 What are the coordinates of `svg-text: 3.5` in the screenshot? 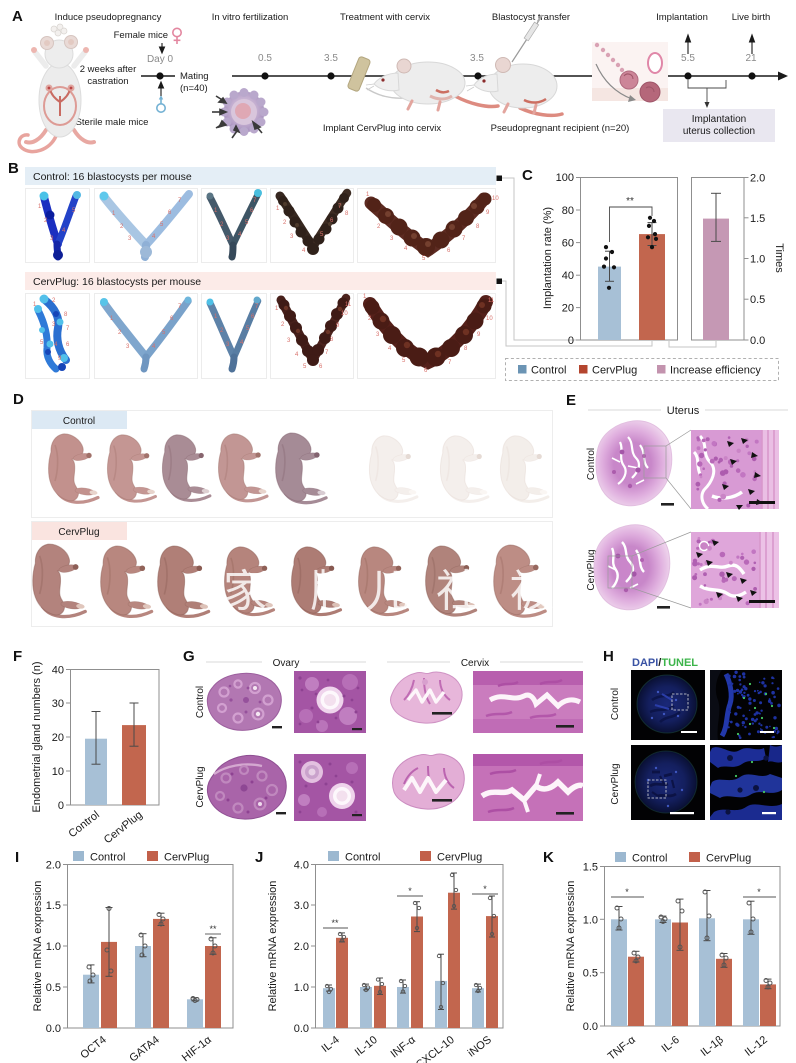 It's located at (477, 58).